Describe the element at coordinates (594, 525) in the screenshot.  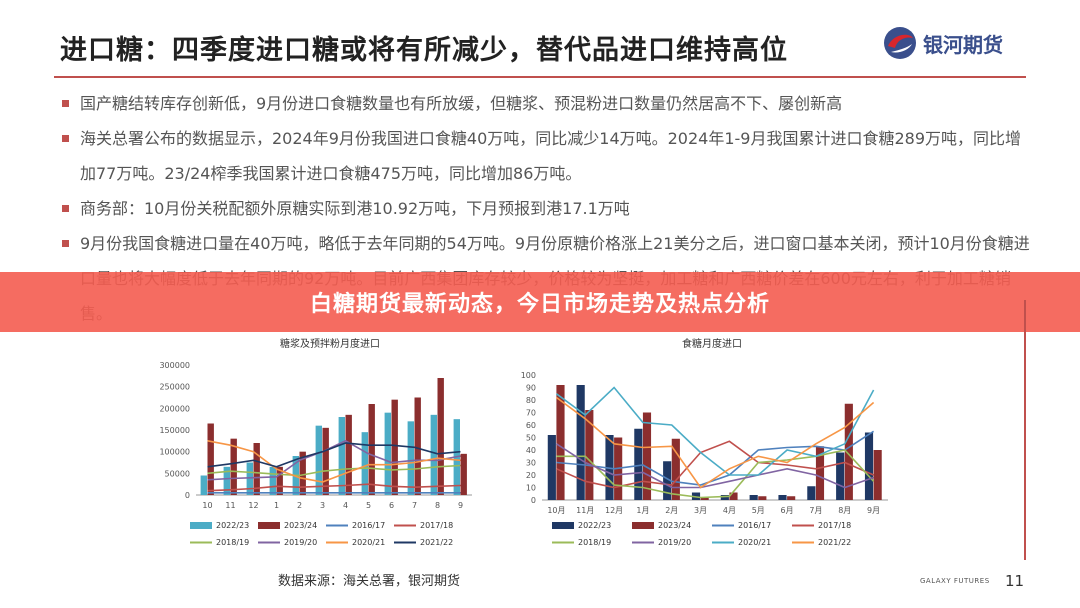
I see `legend-label: 2022/23` at that location.